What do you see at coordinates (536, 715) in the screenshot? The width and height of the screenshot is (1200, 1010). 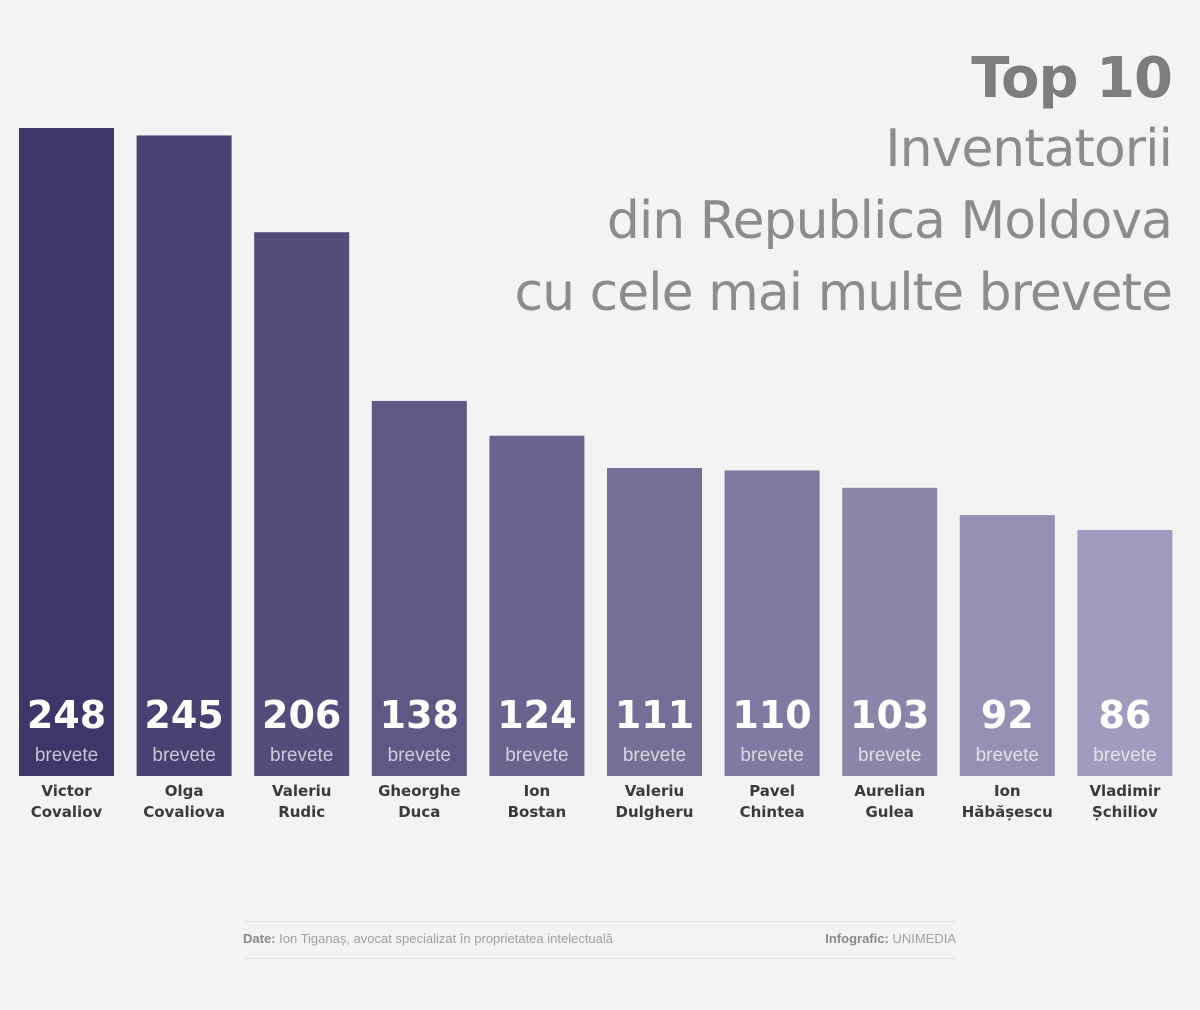 I see `bar-value-label: 124` at bounding box center [536, 715].